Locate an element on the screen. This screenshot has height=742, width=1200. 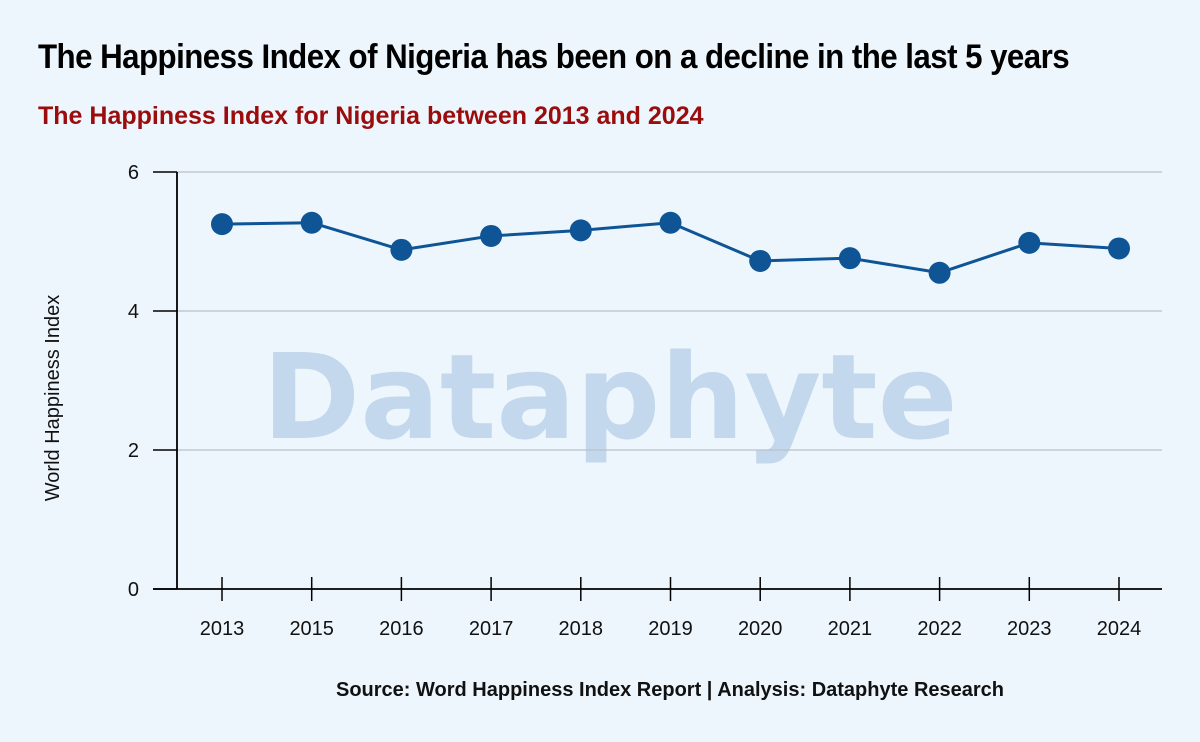
x-tick-label: 2024 is located at coordinates (1119, 629).